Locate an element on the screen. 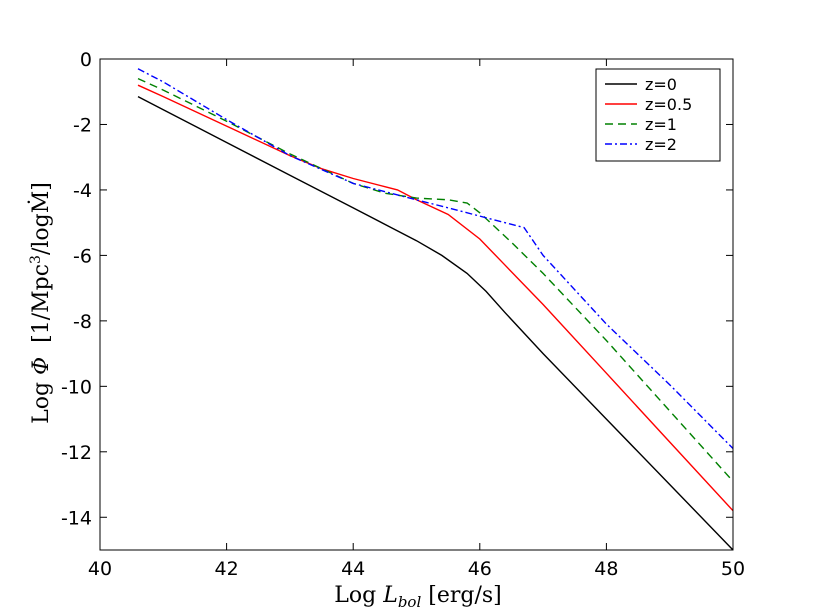 Image resolution: width=813 pixels, height=613 pixels. x-tick-label: 42 is located at coordinates (227, 569).